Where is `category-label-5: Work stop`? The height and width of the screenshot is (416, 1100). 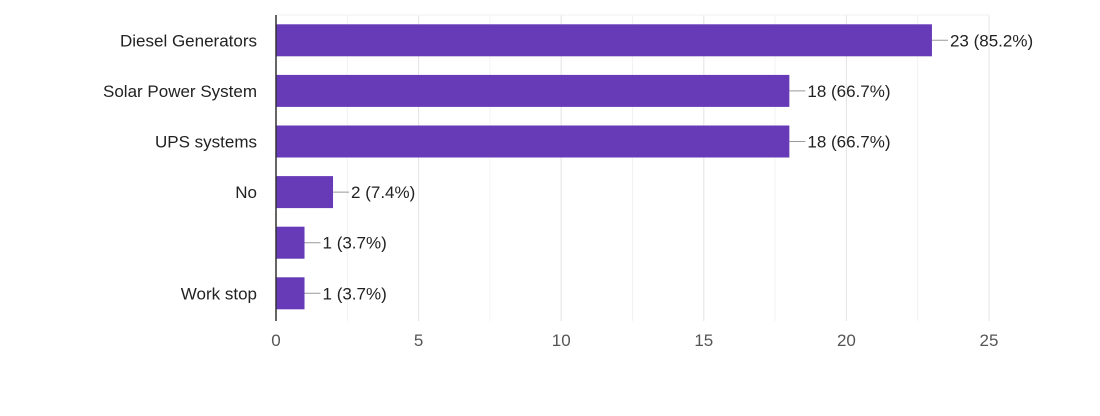
category-label-5: Work stop is located at coordinates (219, 293).